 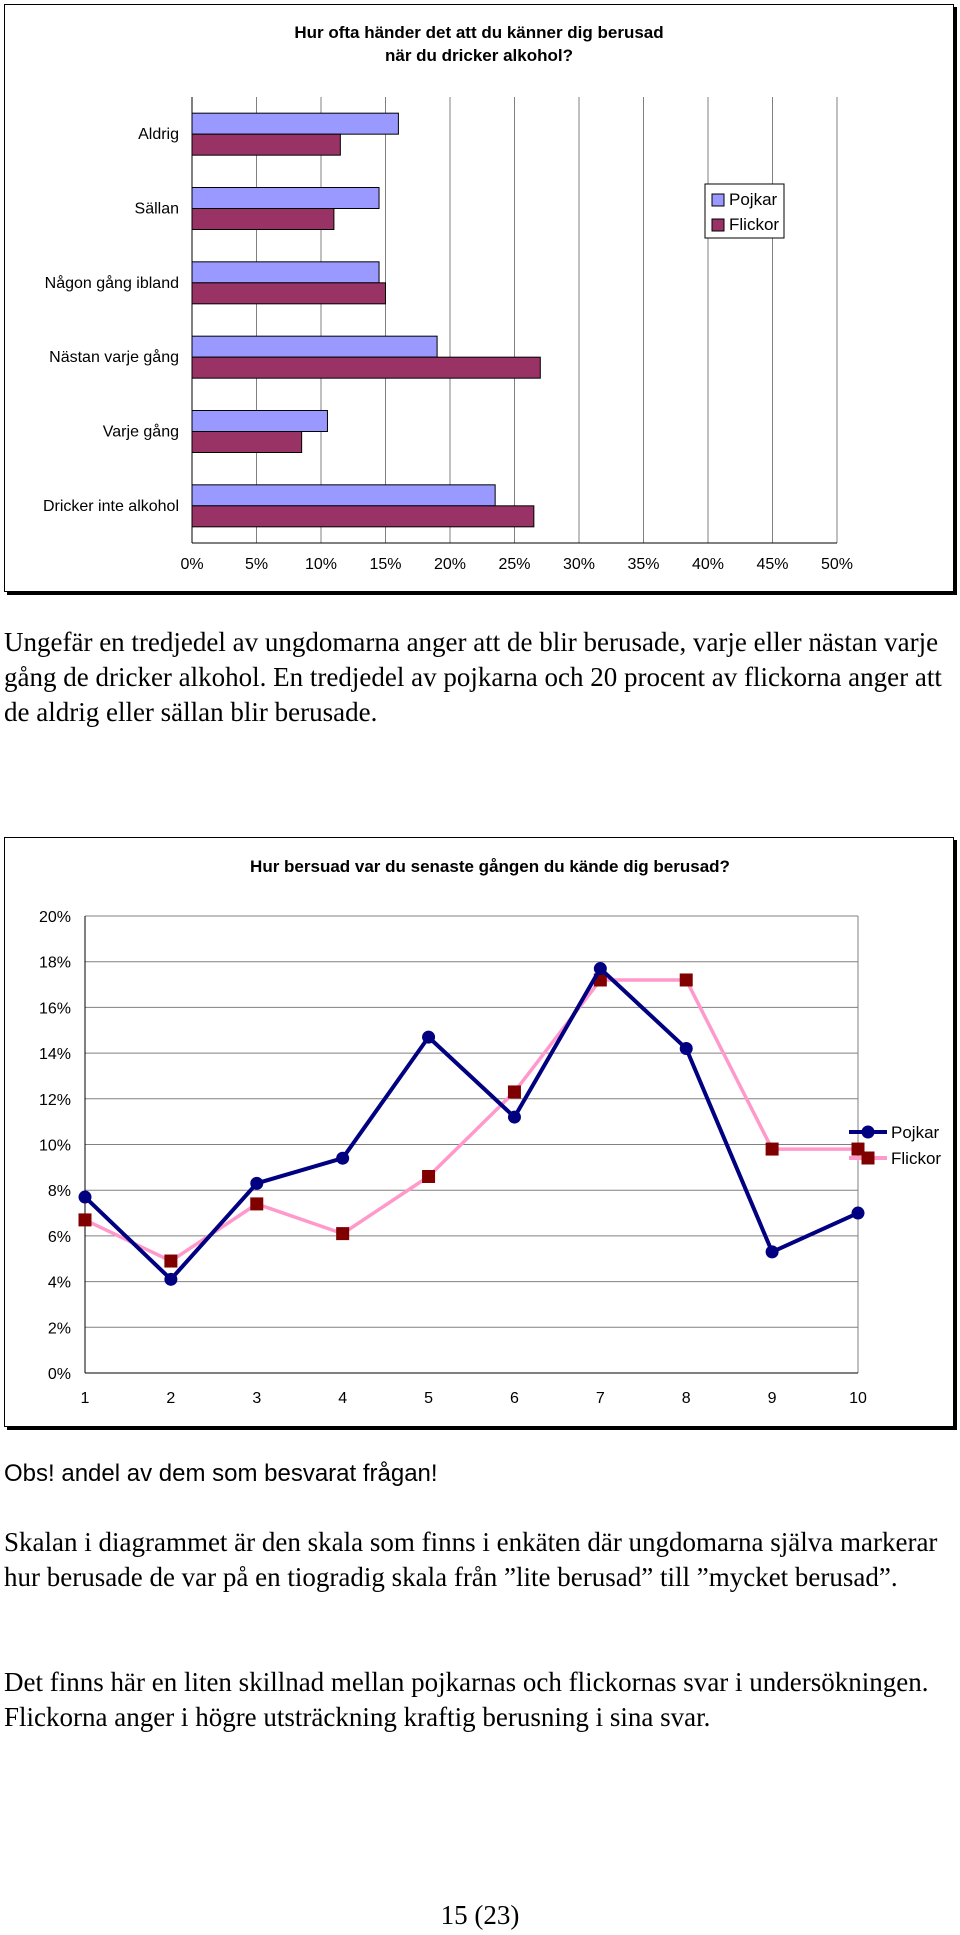 What do you see at coordinates (55, 1008) in the screenshot?
I see `chart2-y-tick-label: 16%` at bounding box center [55, 1008].